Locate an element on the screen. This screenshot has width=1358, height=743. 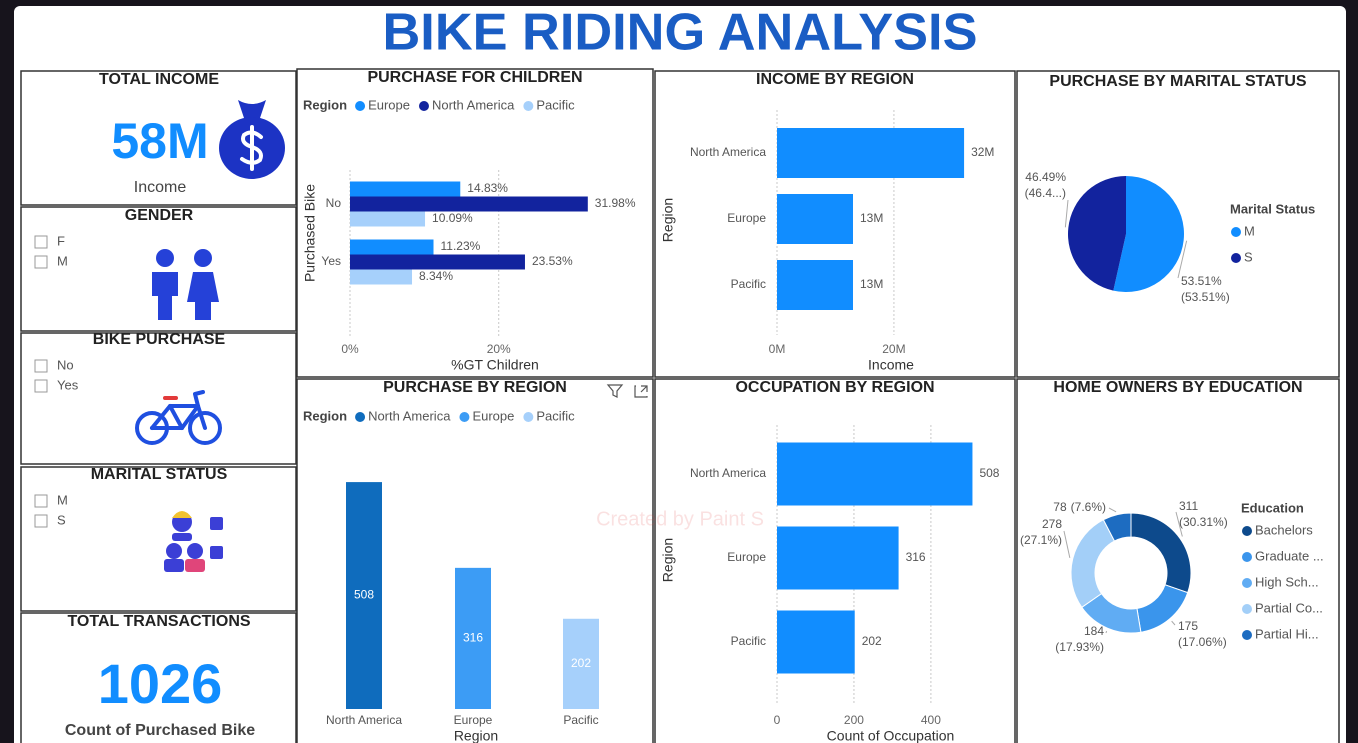
card-value: 1026 is located at coordinates (160, 683).